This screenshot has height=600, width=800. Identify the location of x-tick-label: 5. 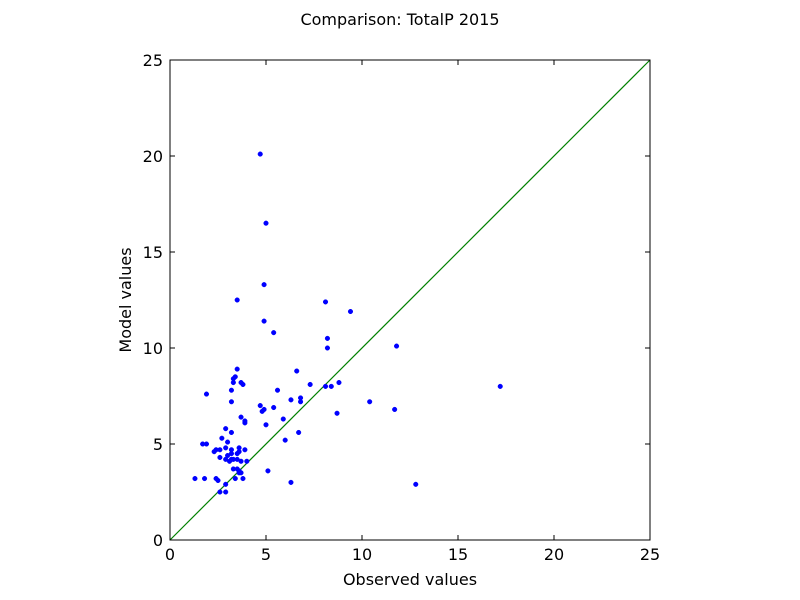
(266, 554).